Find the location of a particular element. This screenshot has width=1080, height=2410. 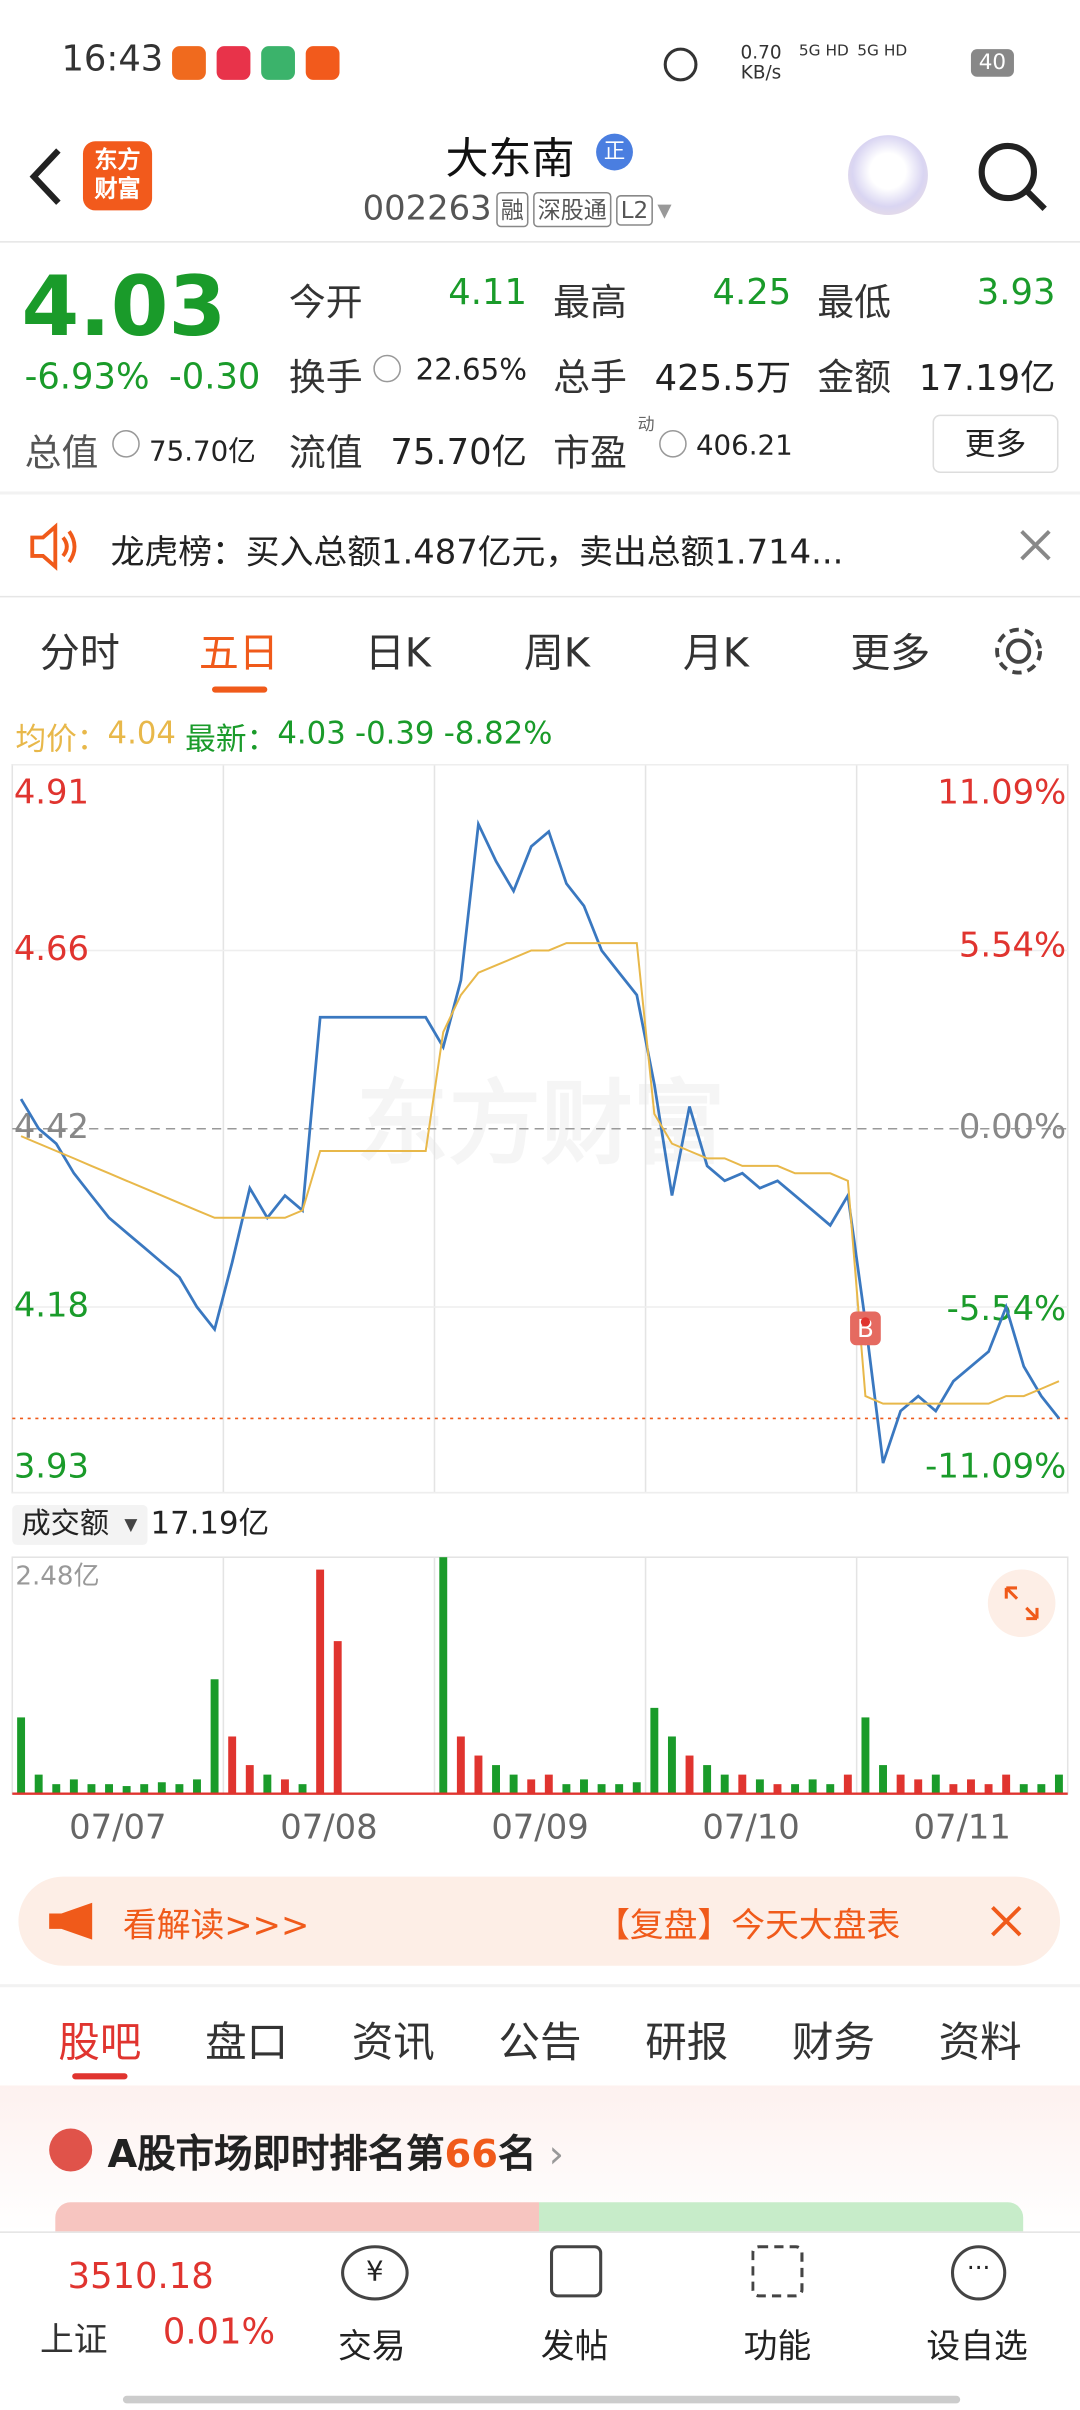

section-tab: 资讯 is located at coordinates (393, 2043).